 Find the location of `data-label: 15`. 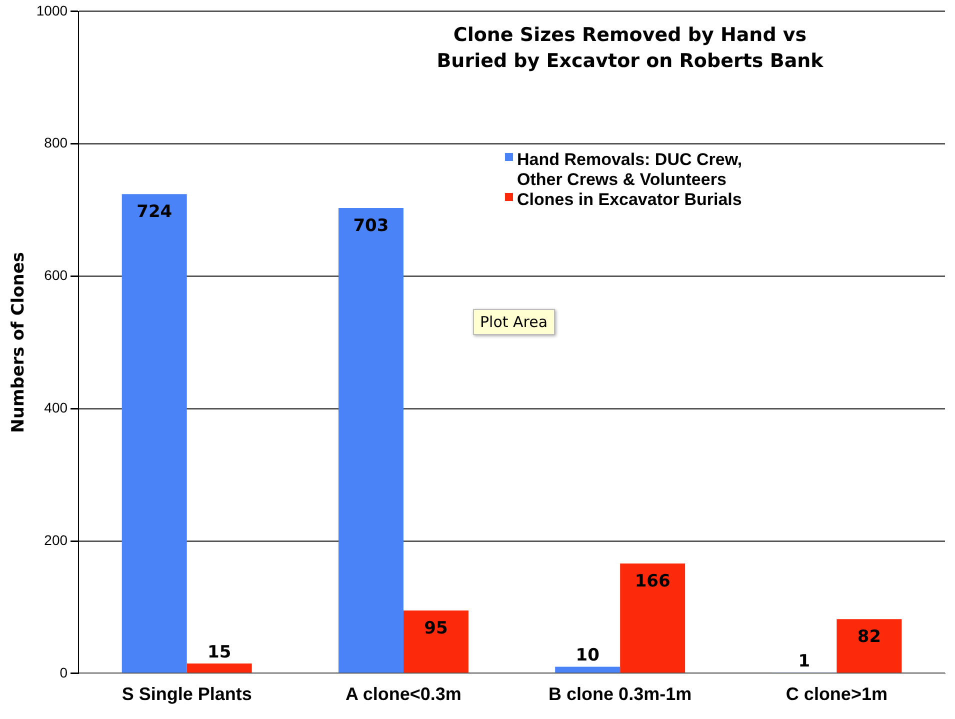

data-label: 15 is located at coordinates (220, 652).